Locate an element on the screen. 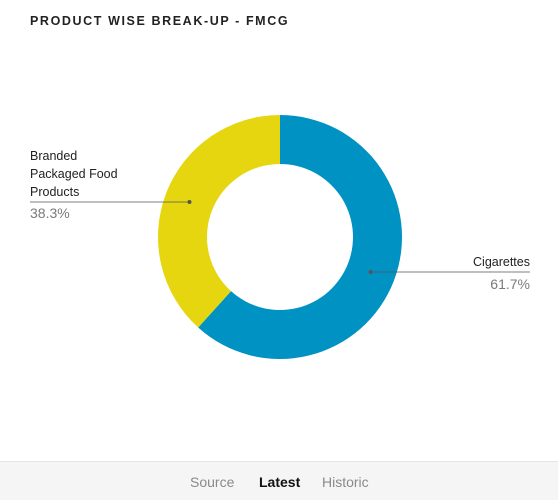 Image resolution: width=558 pixels, height=500 pixels. value-label-branded-packaged-food-products: 38.3% is located at coordinates (50, 213).